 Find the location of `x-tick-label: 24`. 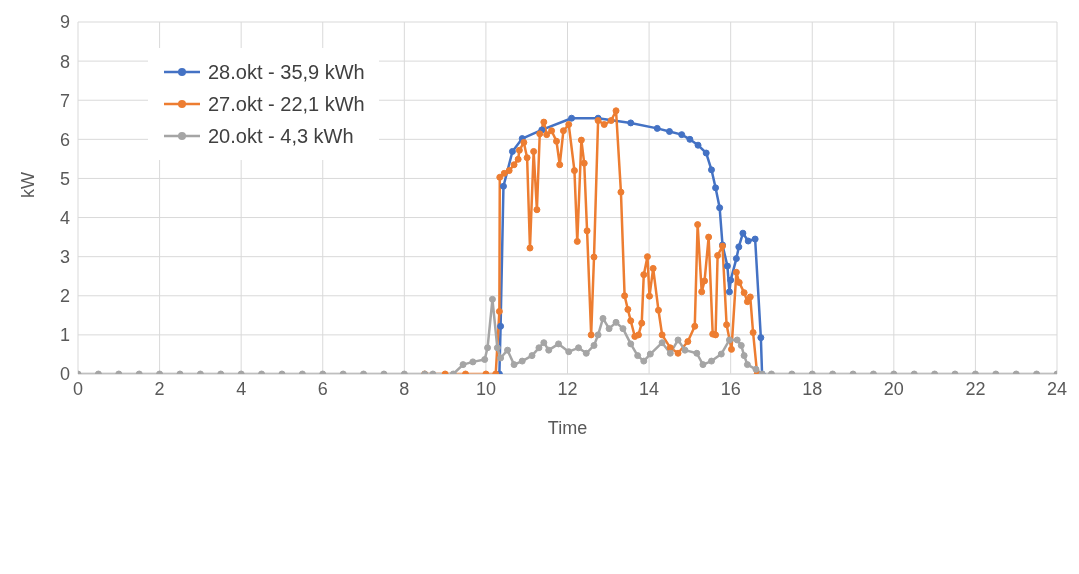

x-tick-label: 24 is located at coordinates (1057, 388).